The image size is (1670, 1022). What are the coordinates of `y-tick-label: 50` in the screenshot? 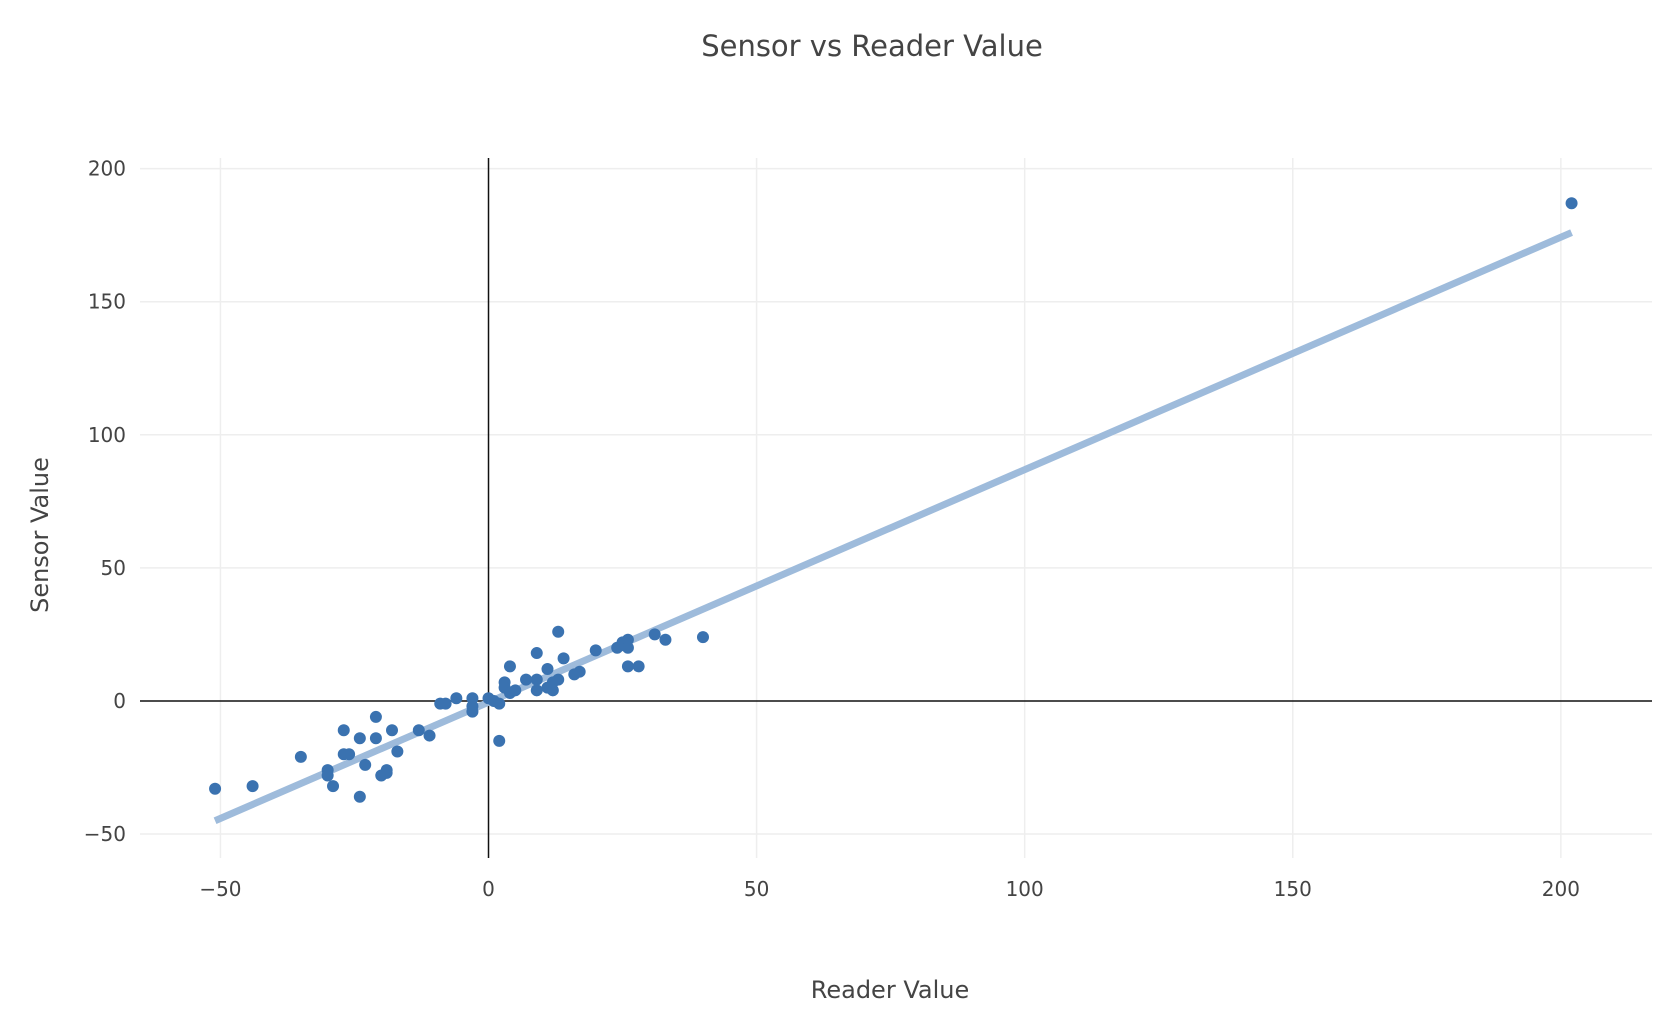 It's located at (113, 568).